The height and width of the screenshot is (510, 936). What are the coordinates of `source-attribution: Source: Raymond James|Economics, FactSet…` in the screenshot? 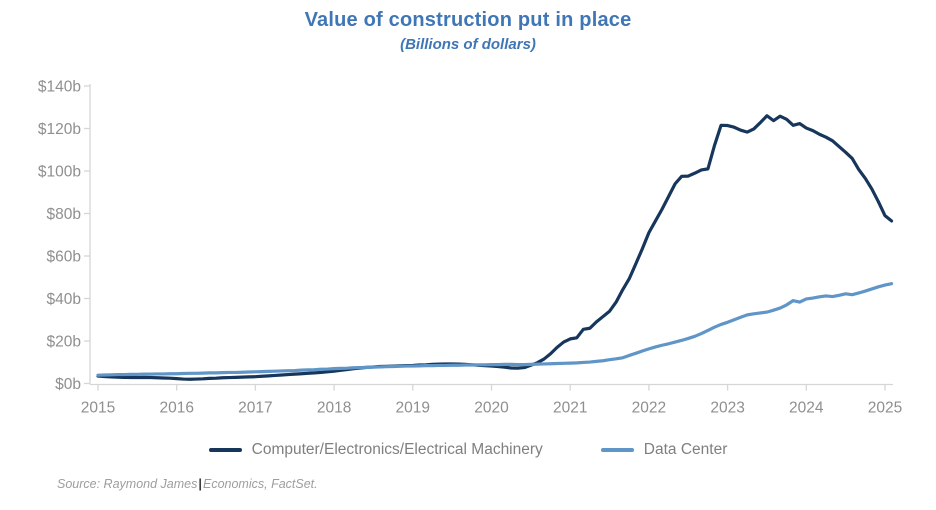 It's located at (187, 483).